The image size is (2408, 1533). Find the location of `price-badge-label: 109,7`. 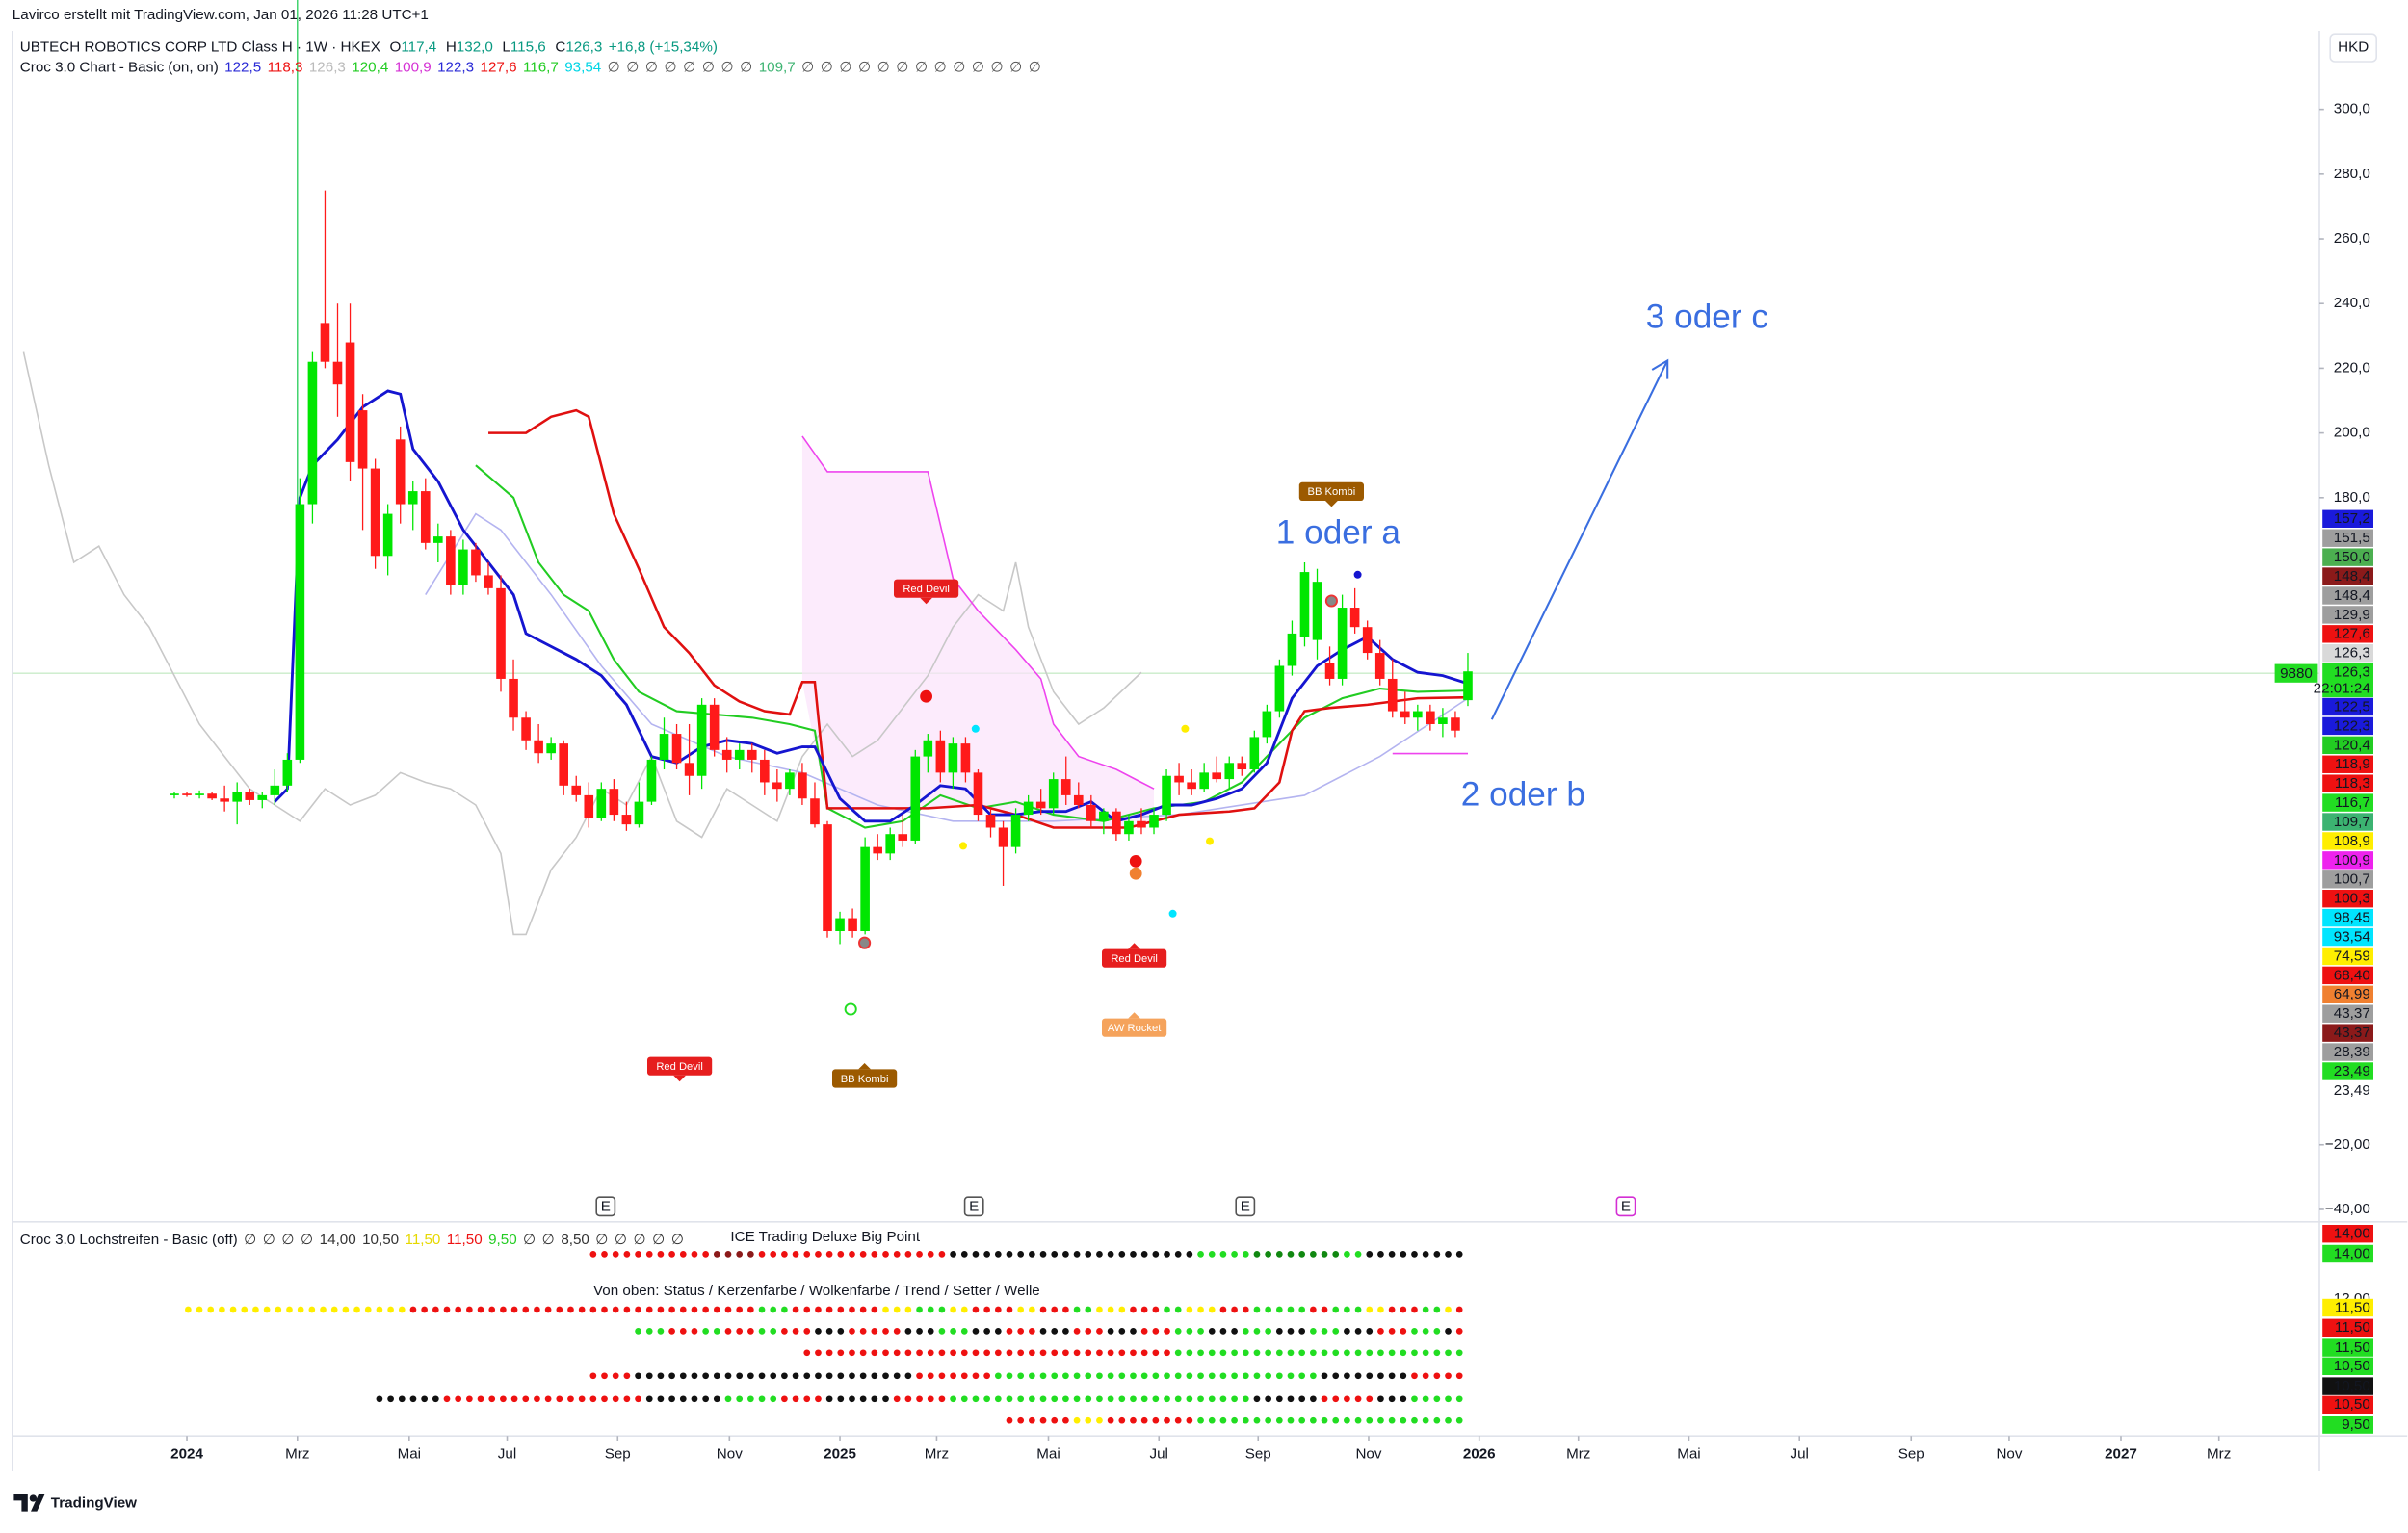

price-badge-label: 109,7 is located at coordinates (2352, 822).